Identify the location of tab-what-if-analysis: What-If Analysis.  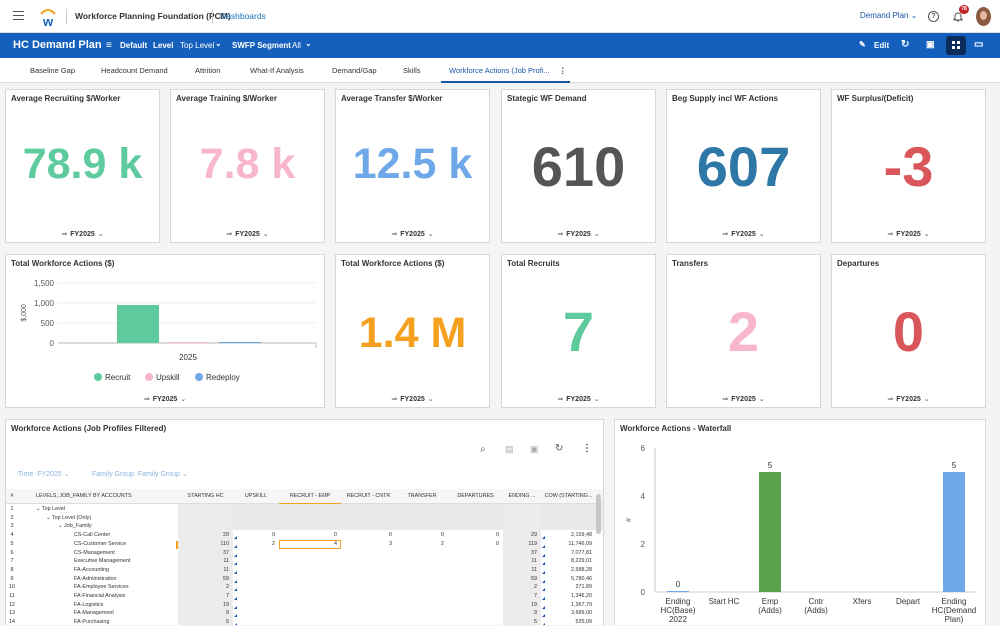
(277, 70).